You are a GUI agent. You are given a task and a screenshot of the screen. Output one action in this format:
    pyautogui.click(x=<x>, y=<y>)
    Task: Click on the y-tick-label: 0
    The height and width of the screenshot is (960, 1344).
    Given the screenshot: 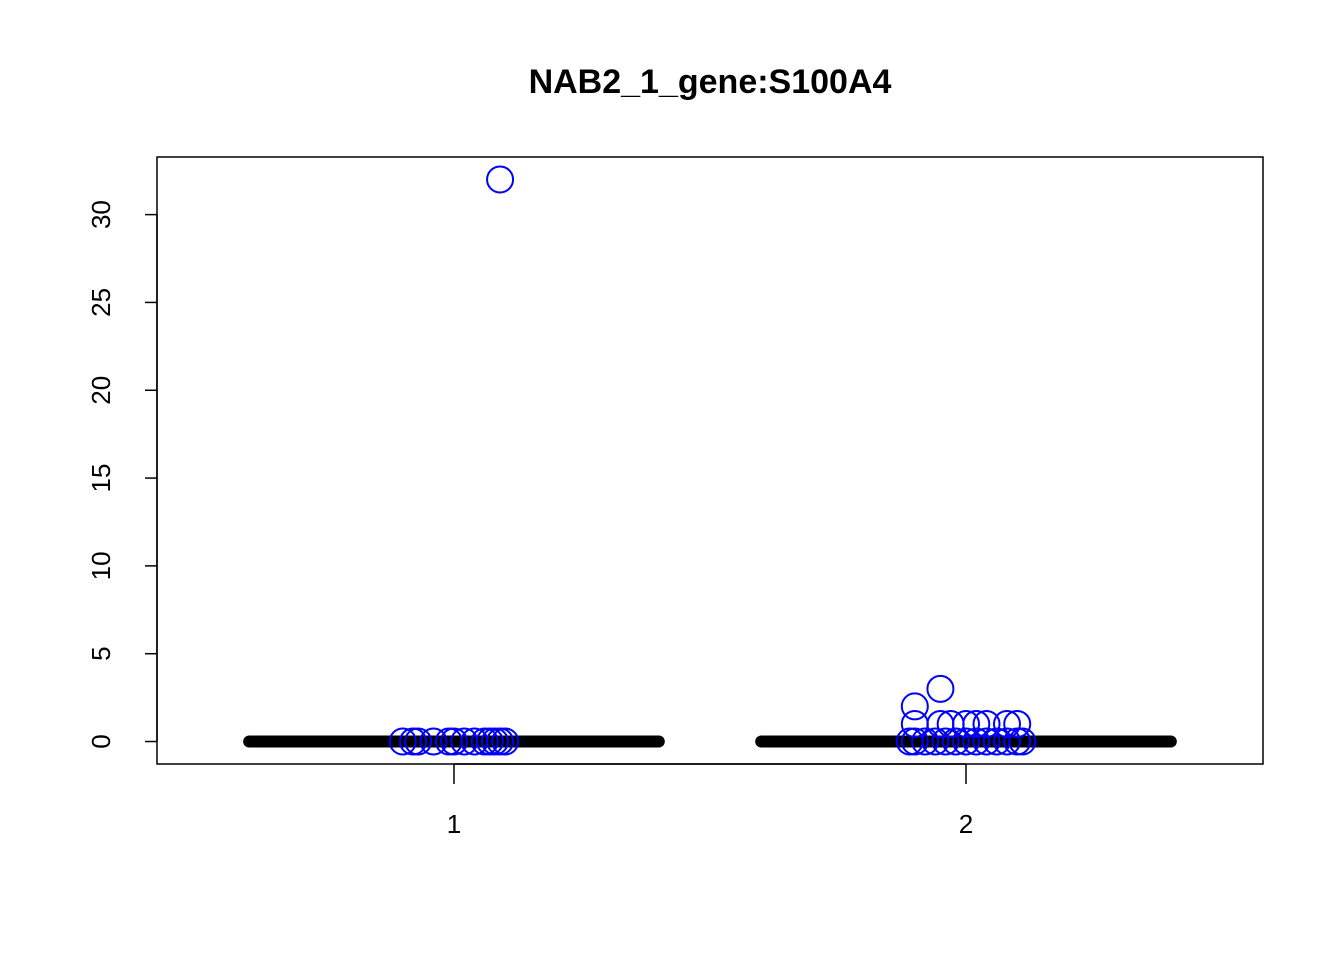 What is the action you would take?
    pyautogui.click(x=101, y=741)
    